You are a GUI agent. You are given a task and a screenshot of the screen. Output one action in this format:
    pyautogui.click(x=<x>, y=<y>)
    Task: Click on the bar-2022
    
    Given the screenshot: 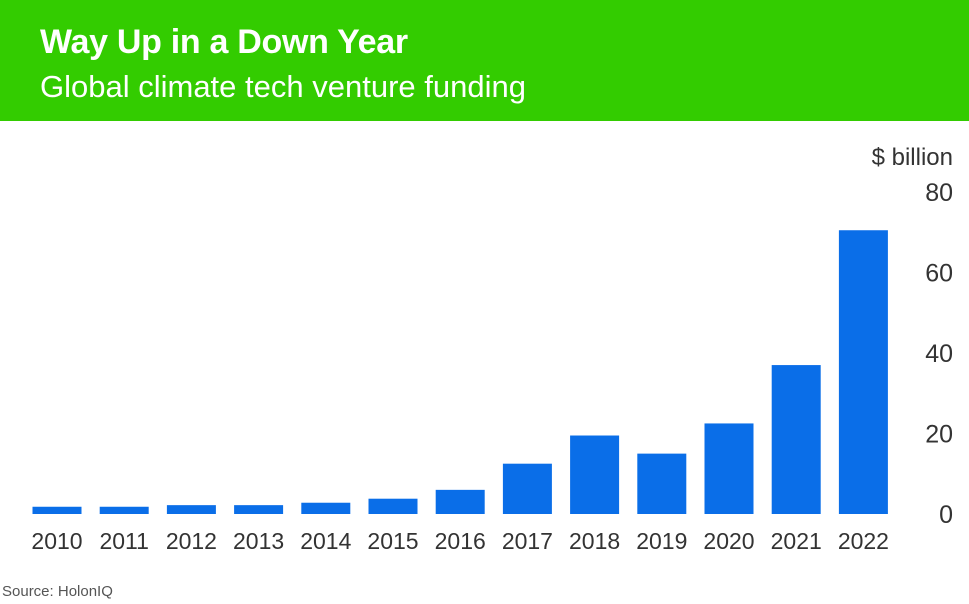 What is the action you would take?
    pyautogui.click(x=863, y=372)
    